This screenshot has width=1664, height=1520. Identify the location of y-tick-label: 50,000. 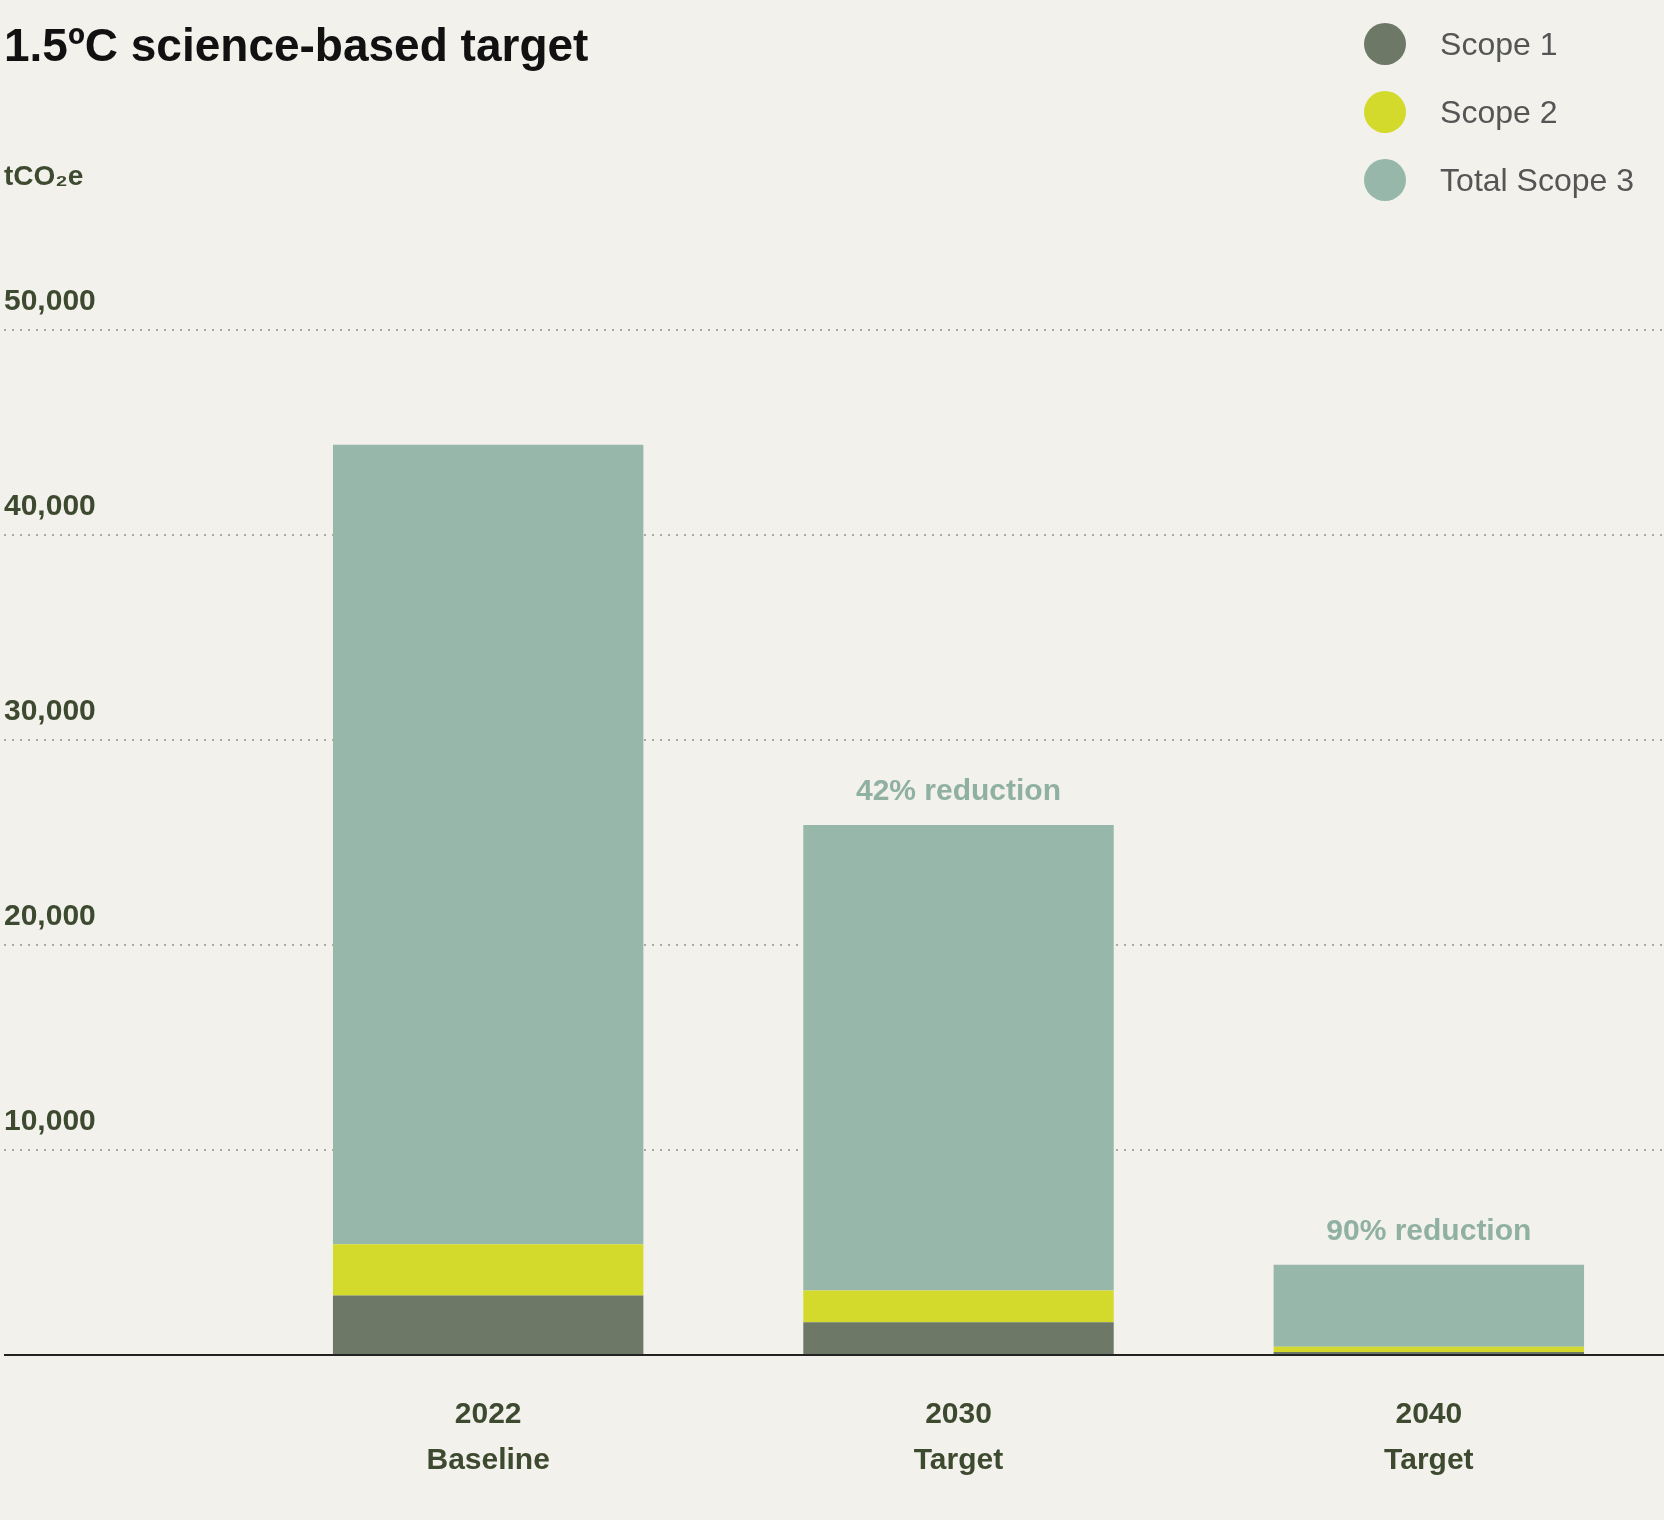
(50, 300).